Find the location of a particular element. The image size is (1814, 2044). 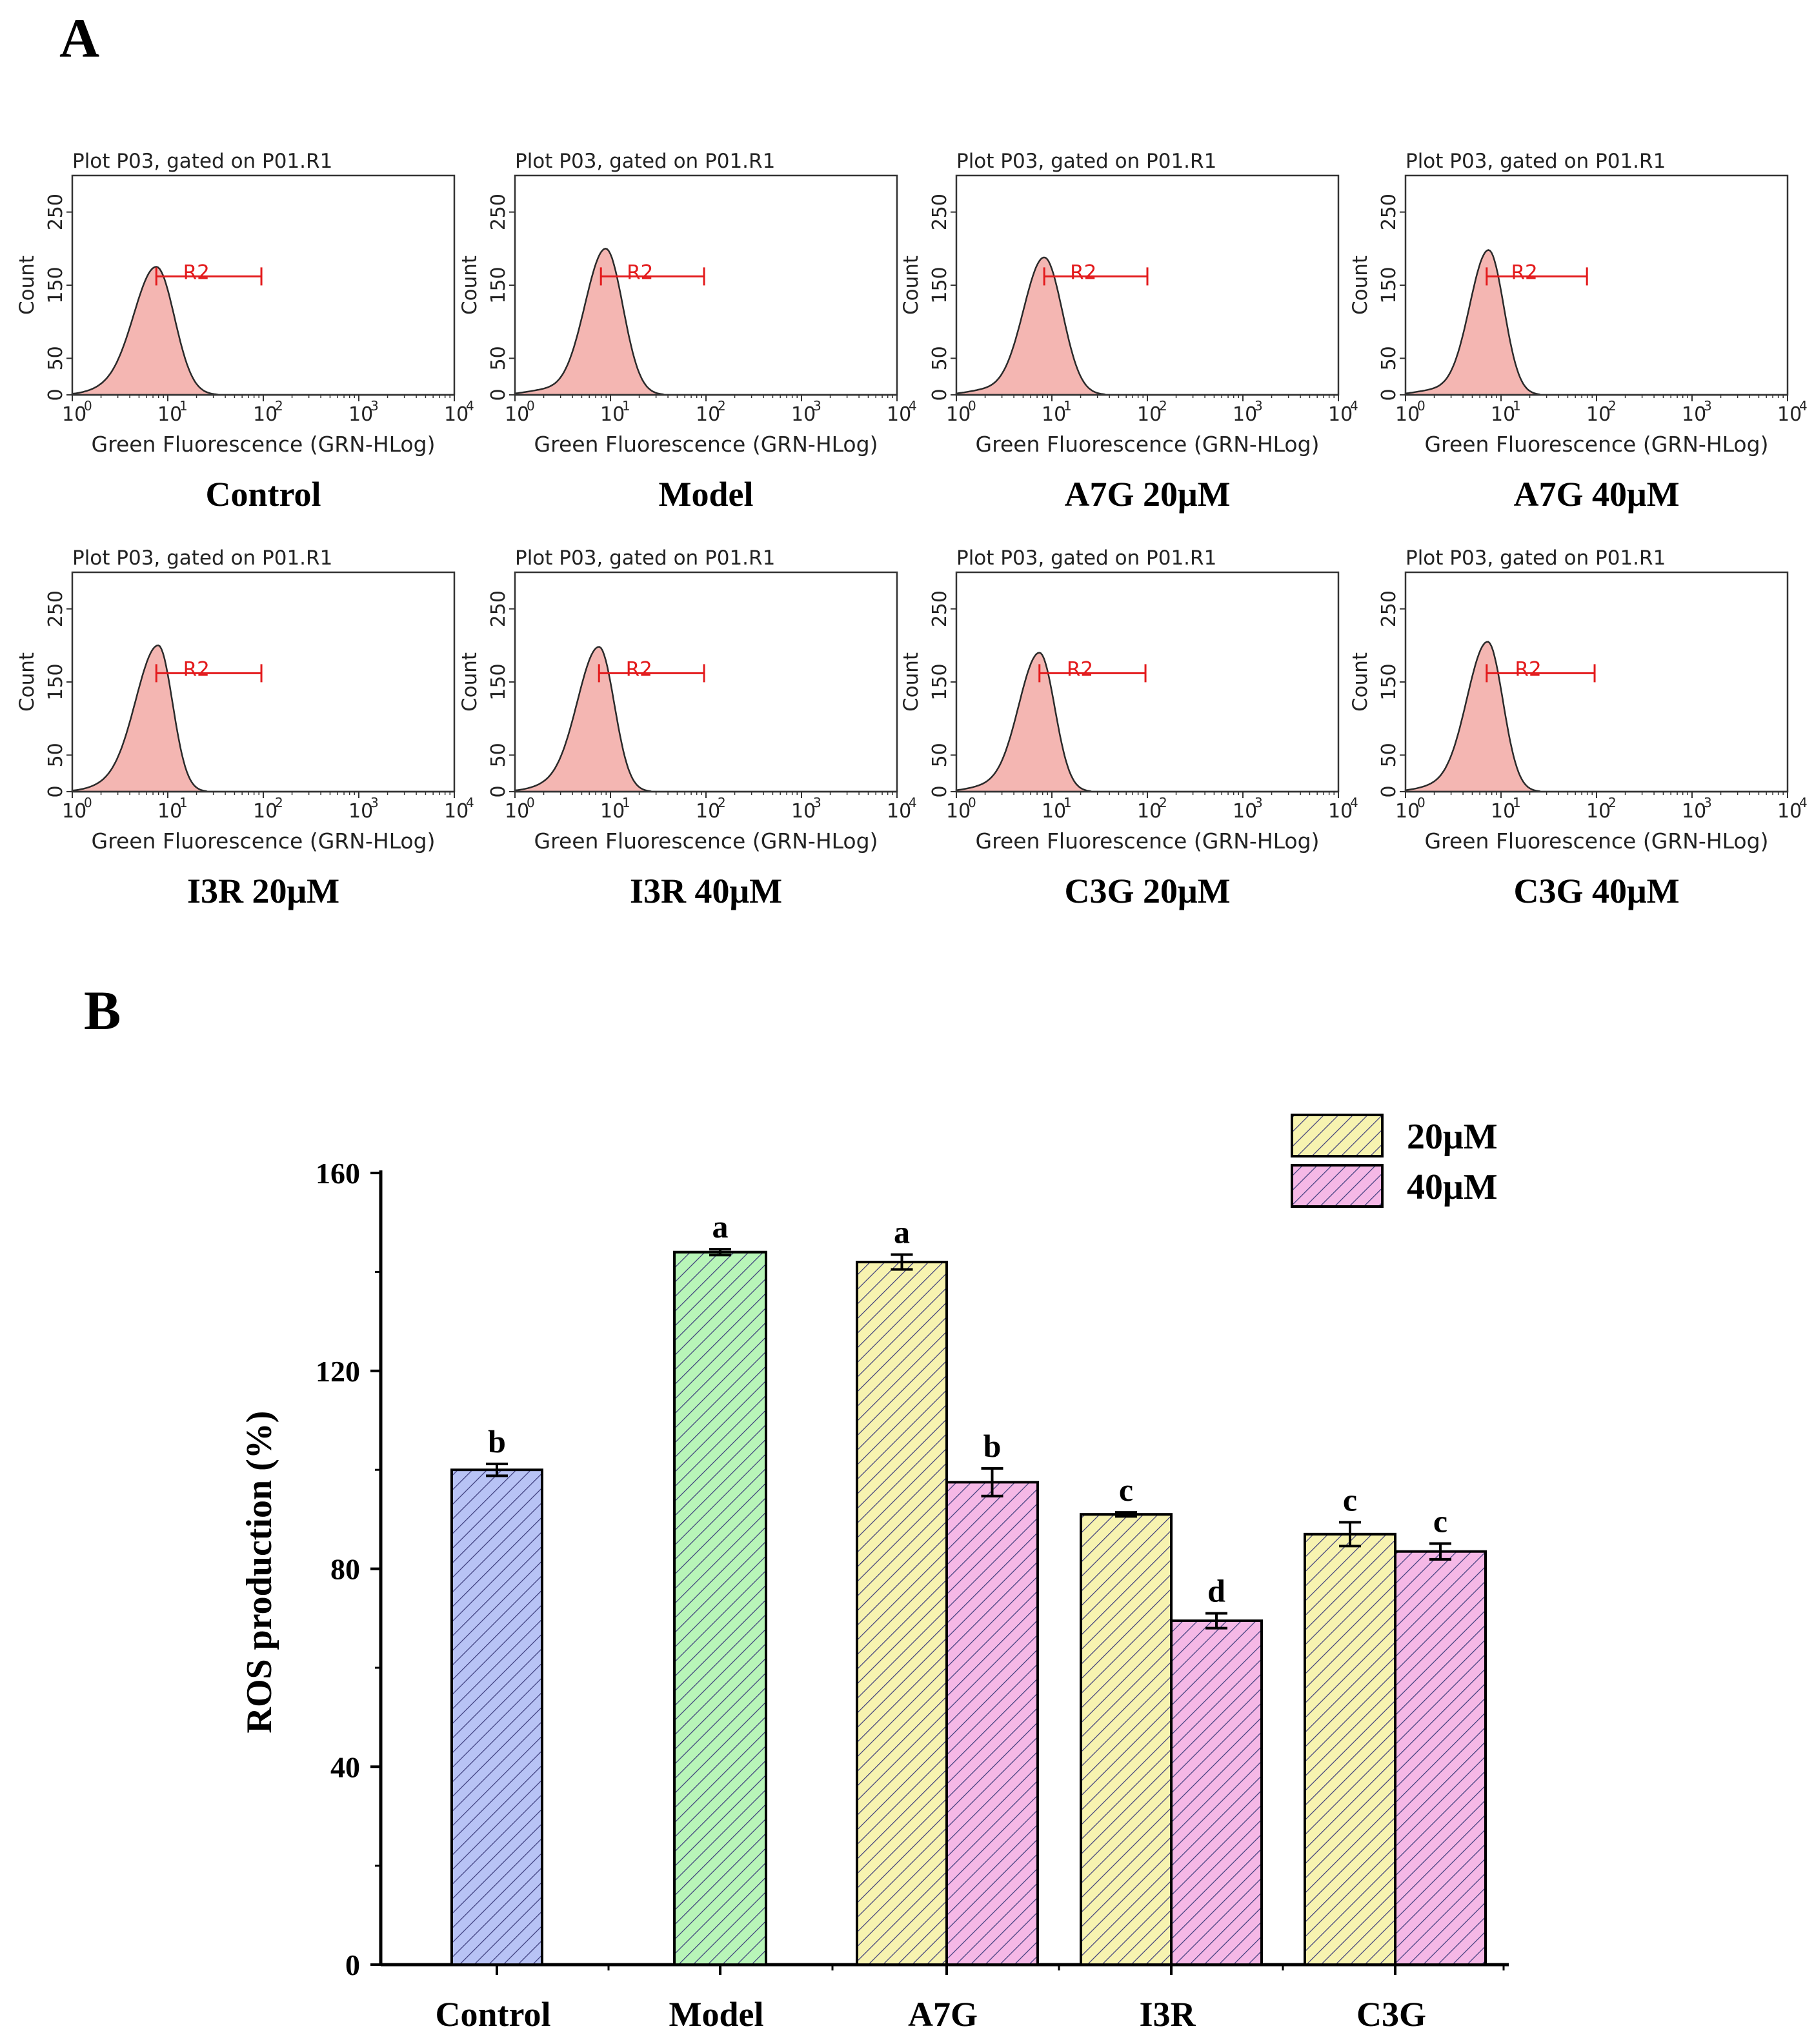

bar-group: d is located at coordinates (1216, 1770).